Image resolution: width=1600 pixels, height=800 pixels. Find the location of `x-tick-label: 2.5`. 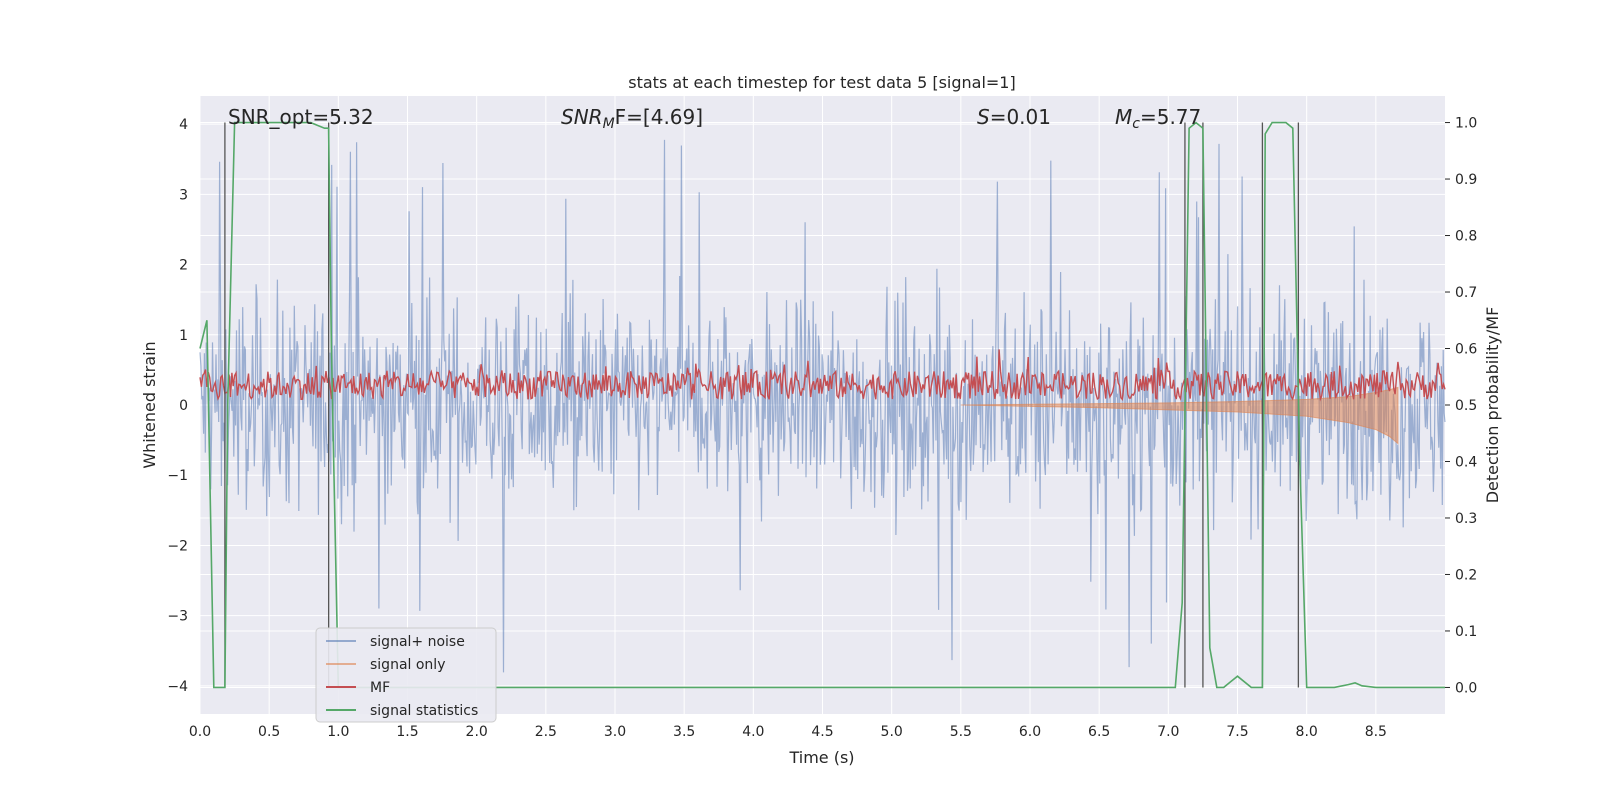

x-tick-label: 2.5 is located at coordinates (546, 732).